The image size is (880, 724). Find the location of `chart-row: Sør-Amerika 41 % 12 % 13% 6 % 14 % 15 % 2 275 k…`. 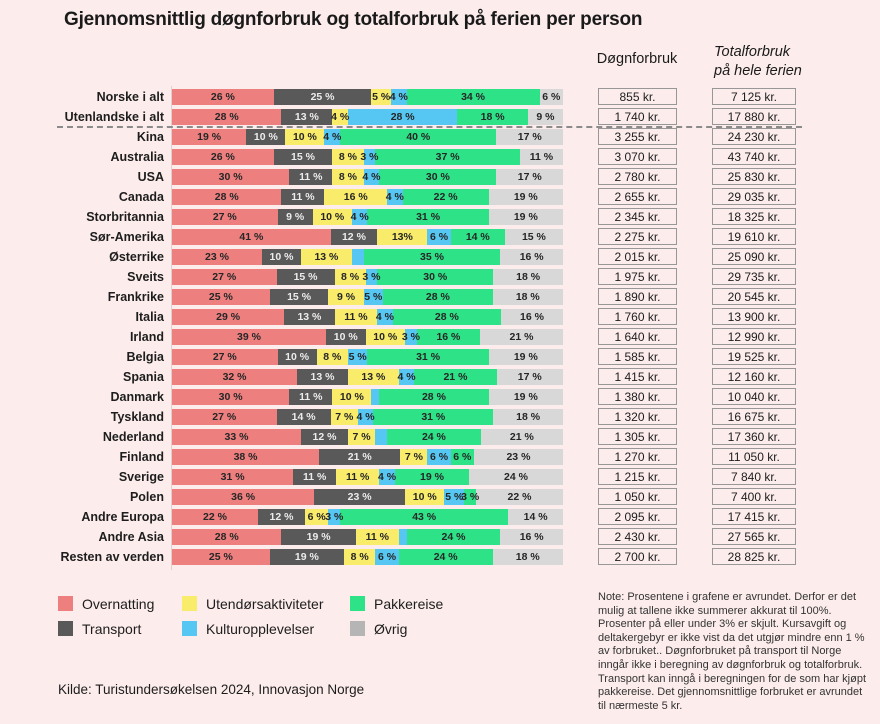

chart-row: Sør-Amerika 41 % 12 % 13% 6 % 14 % 15 % 2 275 k… is located at coordinates (440, 238).